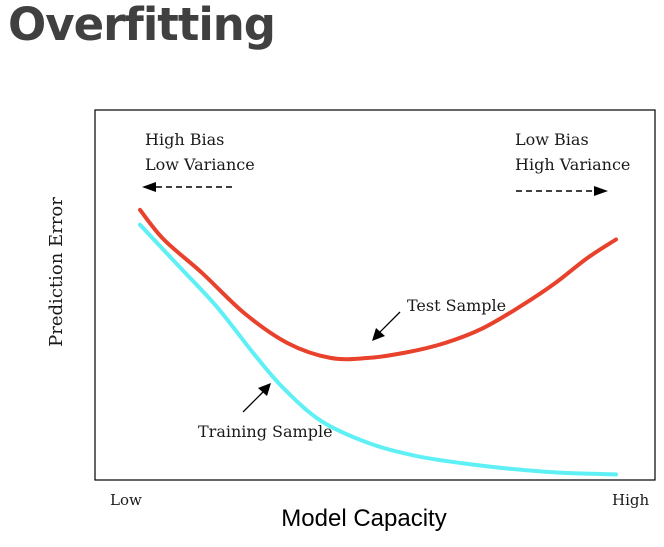  Describe the element at coordinates (184, 139) in the screenshot. I see `annotation-high-bias: High Bias` at that location.